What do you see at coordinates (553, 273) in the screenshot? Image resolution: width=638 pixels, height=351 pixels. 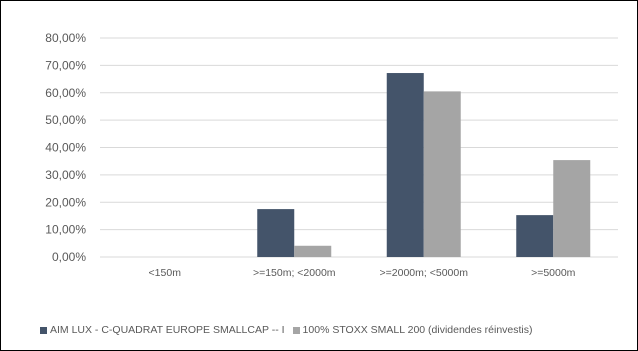 I see `x-tick-label: >=5000m` at bounding box center [553, 273].